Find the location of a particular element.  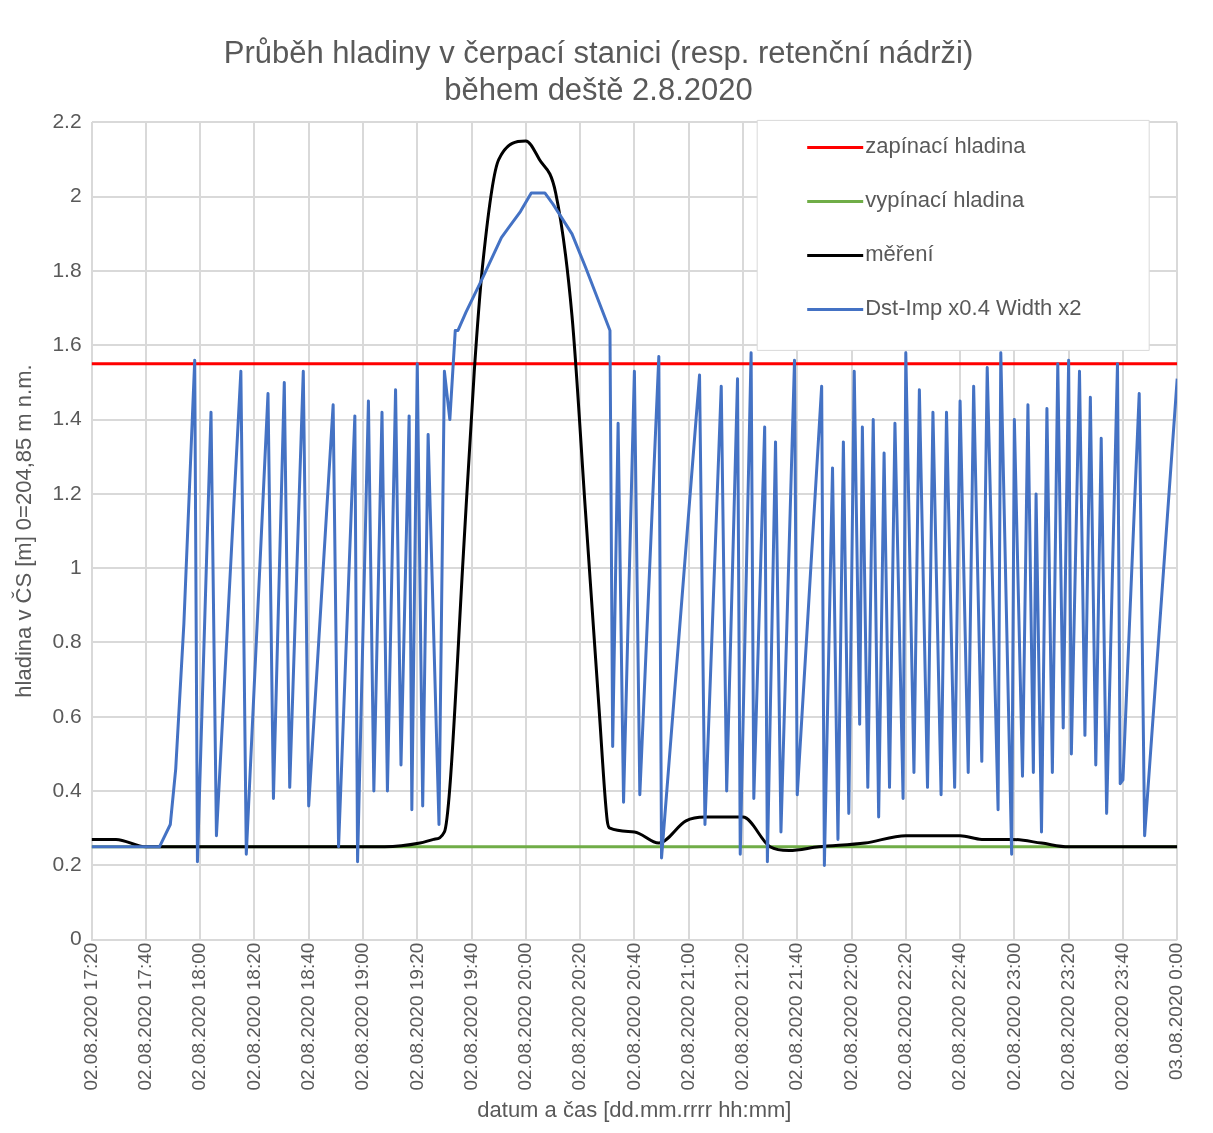

legend-label: měření is located at coordinates (899, 254).